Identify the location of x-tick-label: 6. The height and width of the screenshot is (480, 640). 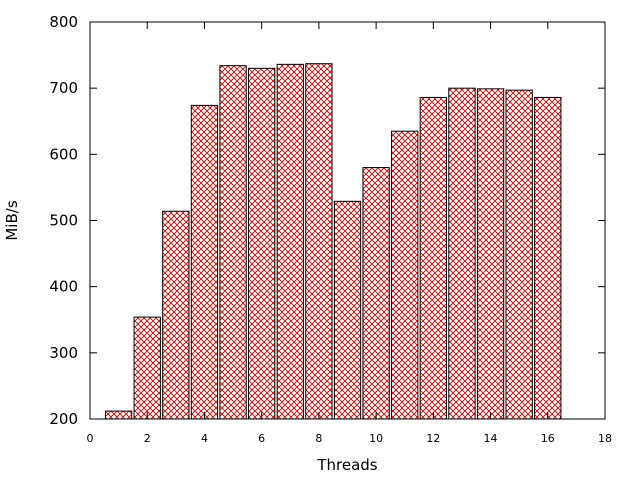
(261, 438).